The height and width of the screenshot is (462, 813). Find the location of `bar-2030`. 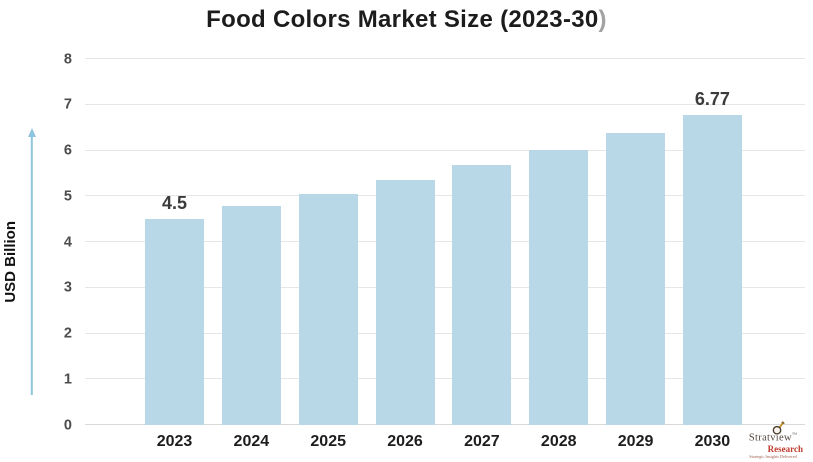

bar-2030 is located at coordinates (712, 270).